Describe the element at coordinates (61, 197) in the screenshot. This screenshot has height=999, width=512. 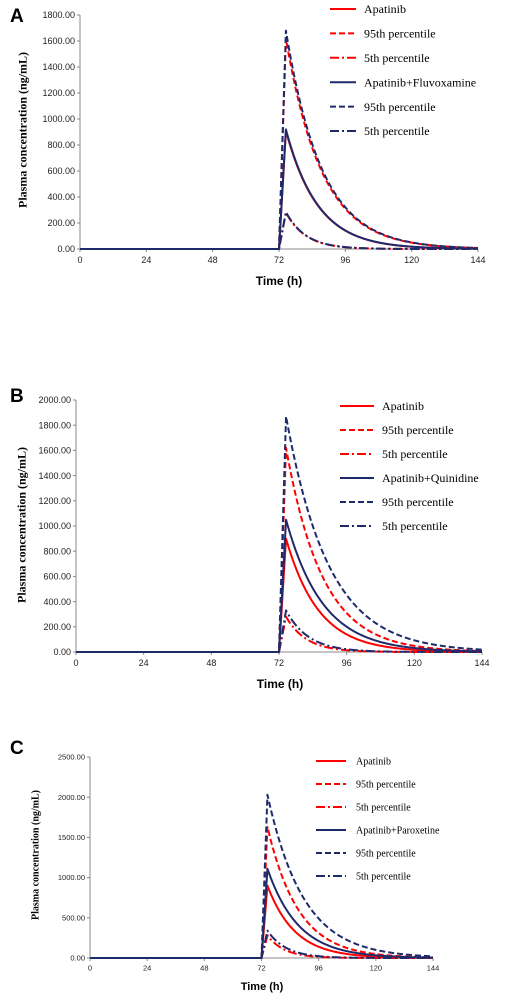
I see `panel-a-y-tick-label: 400.00` at that location.